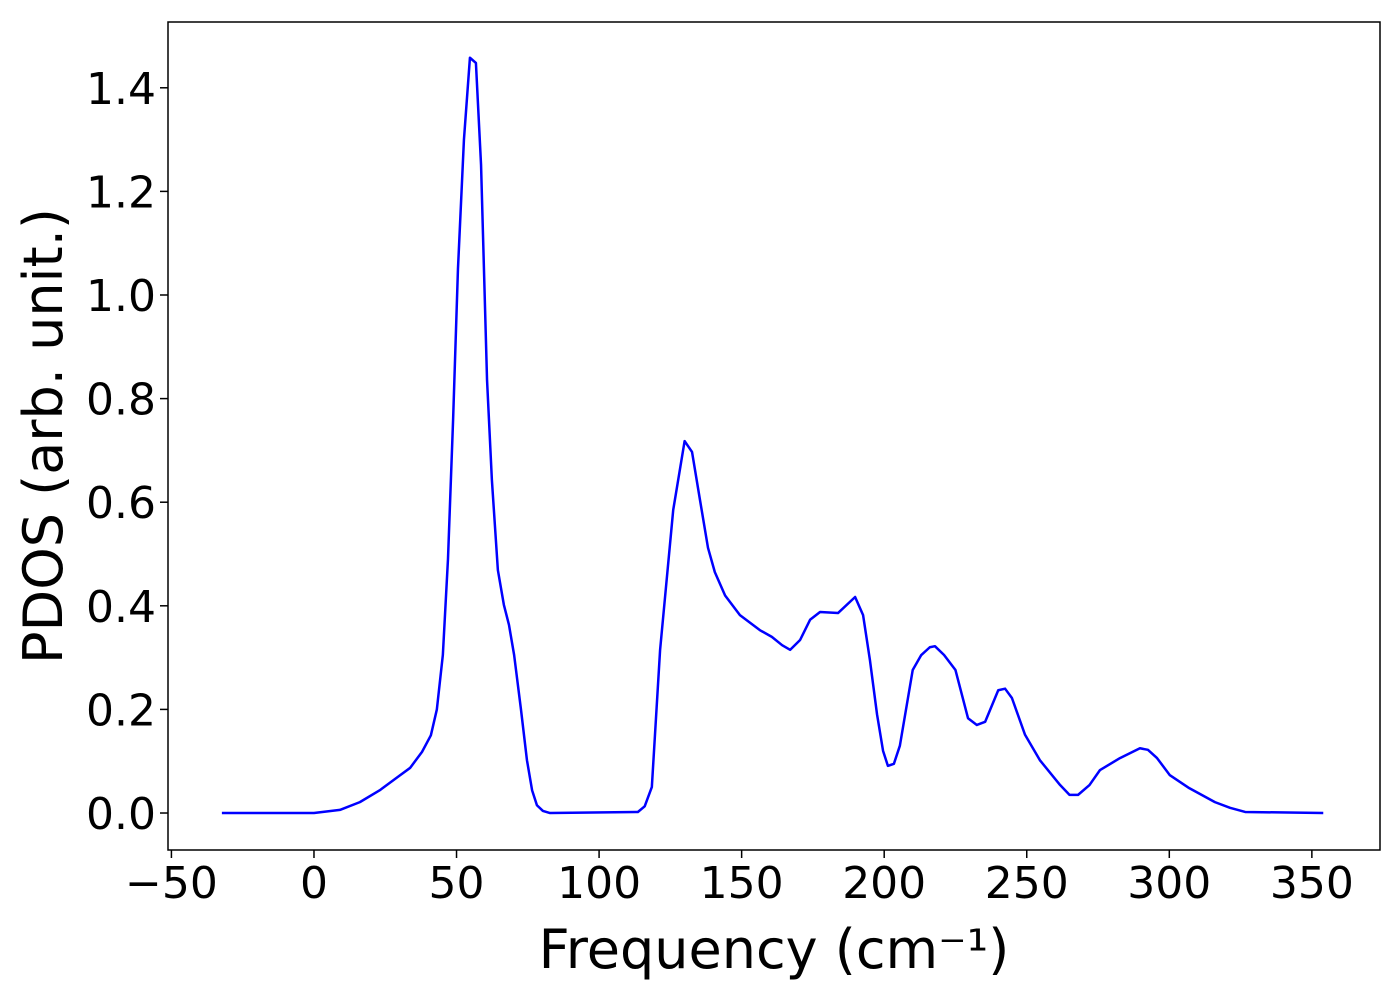 This screenshot has width=1400, height=1000. I want to click on x-tick-label: 100, so click(599, 883).